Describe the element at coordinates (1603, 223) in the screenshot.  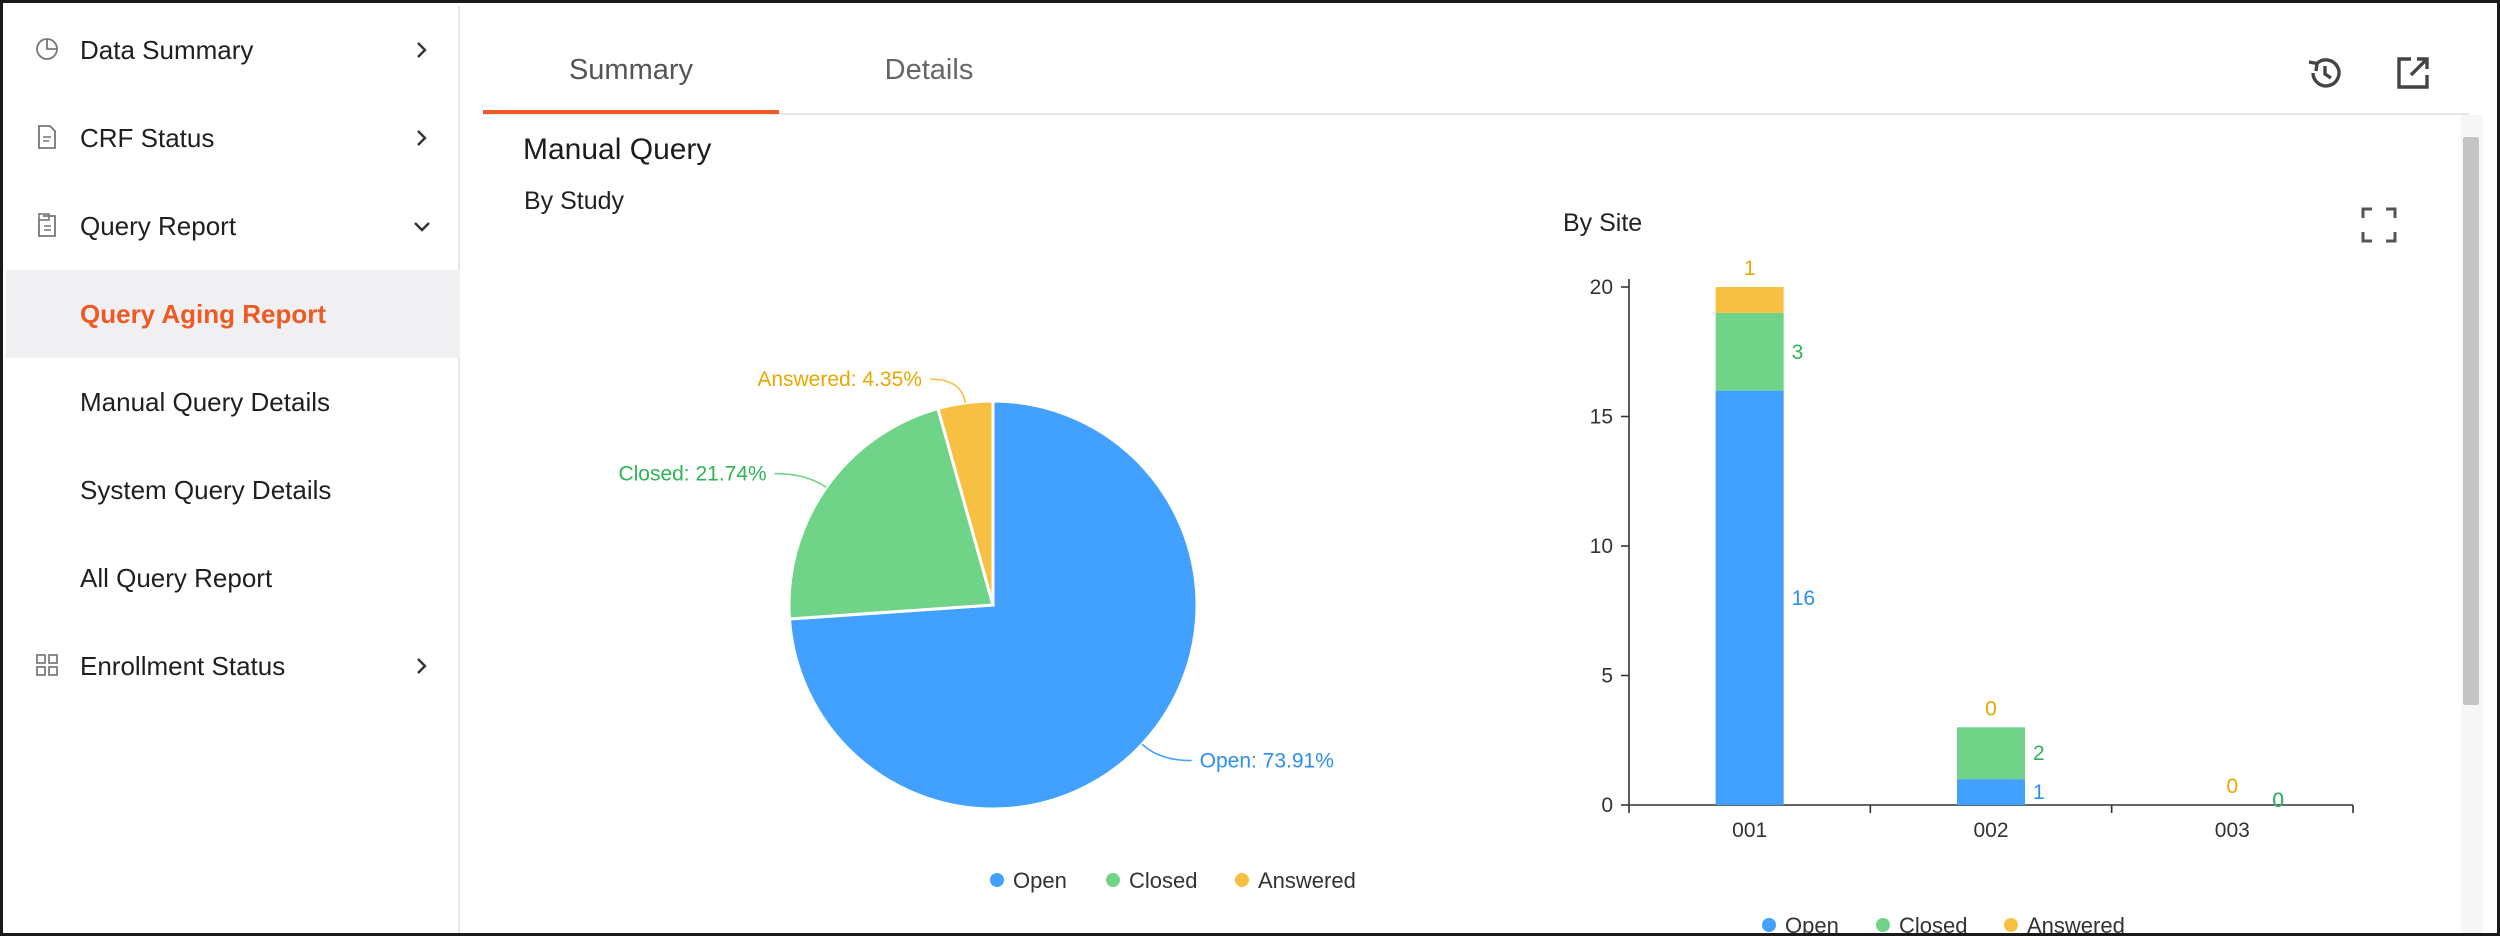
I see `bar-chart-title: By Site` at that location.